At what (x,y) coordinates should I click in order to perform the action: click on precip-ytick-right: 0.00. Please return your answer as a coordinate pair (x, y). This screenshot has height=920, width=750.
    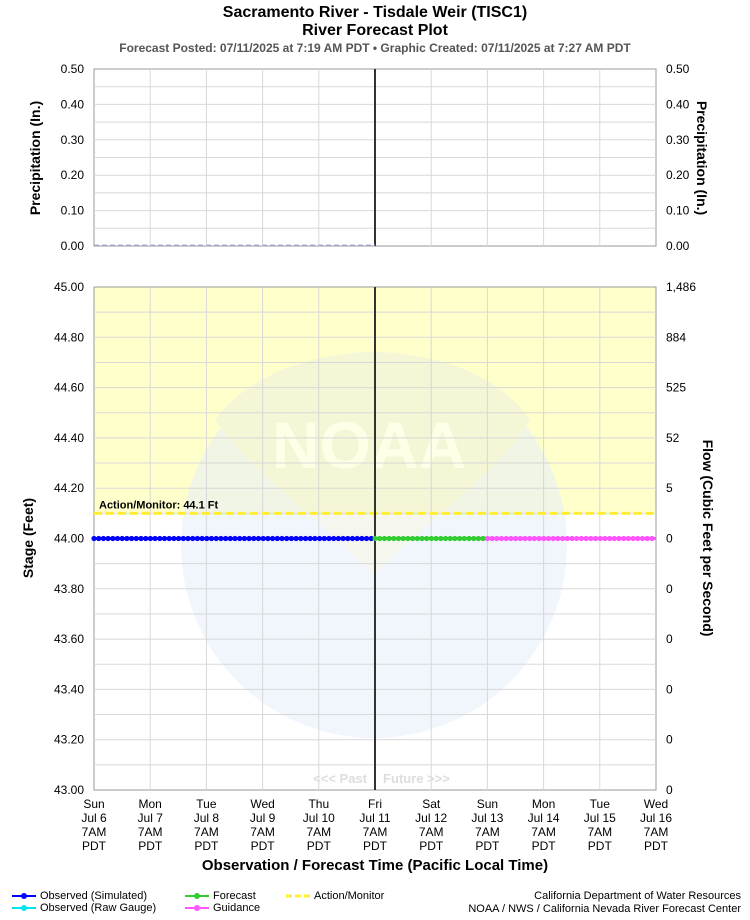
    Looking at the image, I should click on (678, 246).